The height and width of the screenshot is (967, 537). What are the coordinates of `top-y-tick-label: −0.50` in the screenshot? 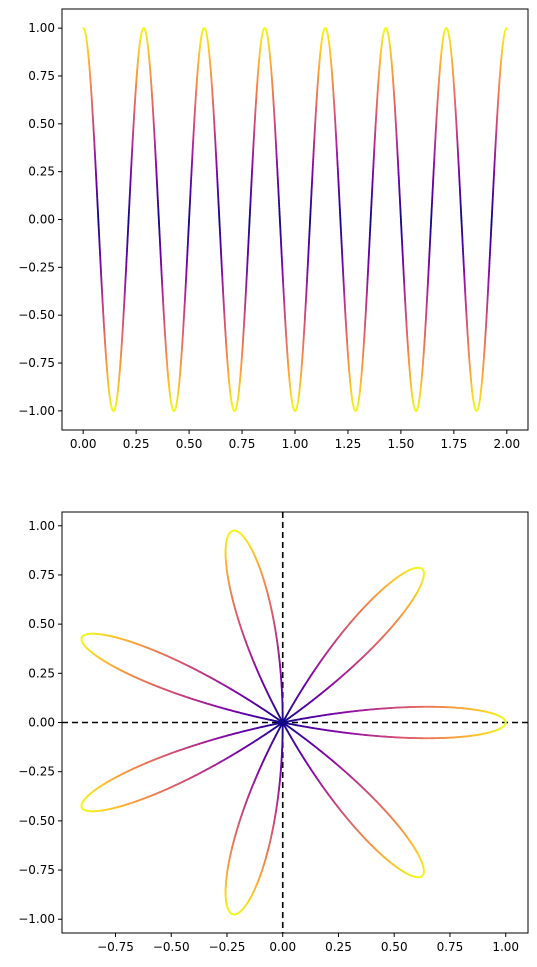 It's located at (36, 315).